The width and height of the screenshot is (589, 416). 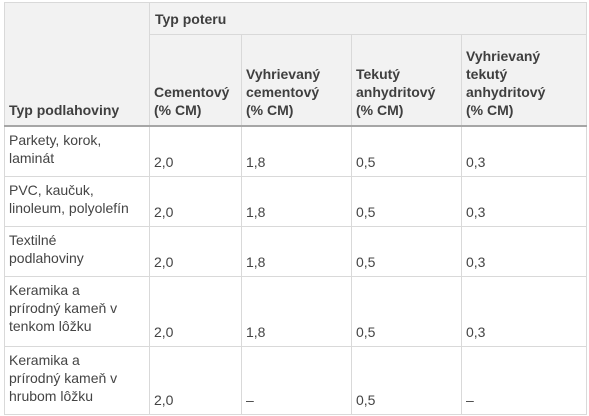 I want to click on row-label-line: podlahoviny, so click(x=46, y=257).